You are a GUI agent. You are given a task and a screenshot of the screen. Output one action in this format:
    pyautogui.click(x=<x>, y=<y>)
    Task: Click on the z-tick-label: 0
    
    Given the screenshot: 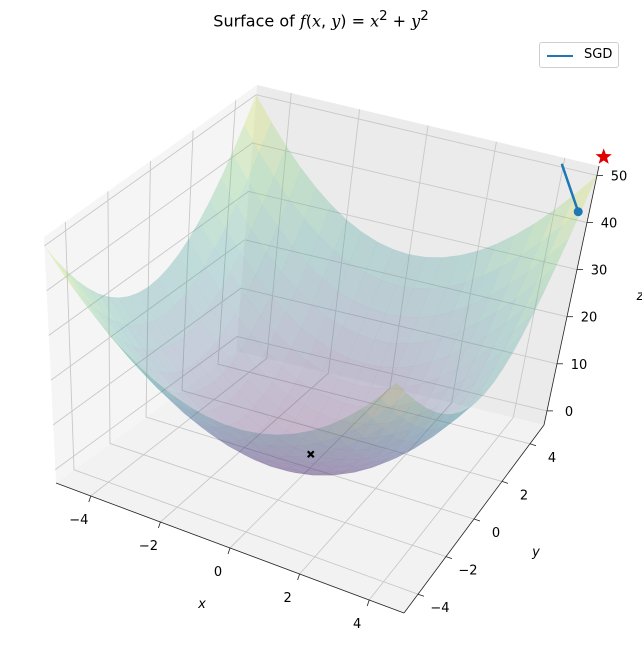 What is the action you would take?
    pyautogui.click(x=569, y=412)
    